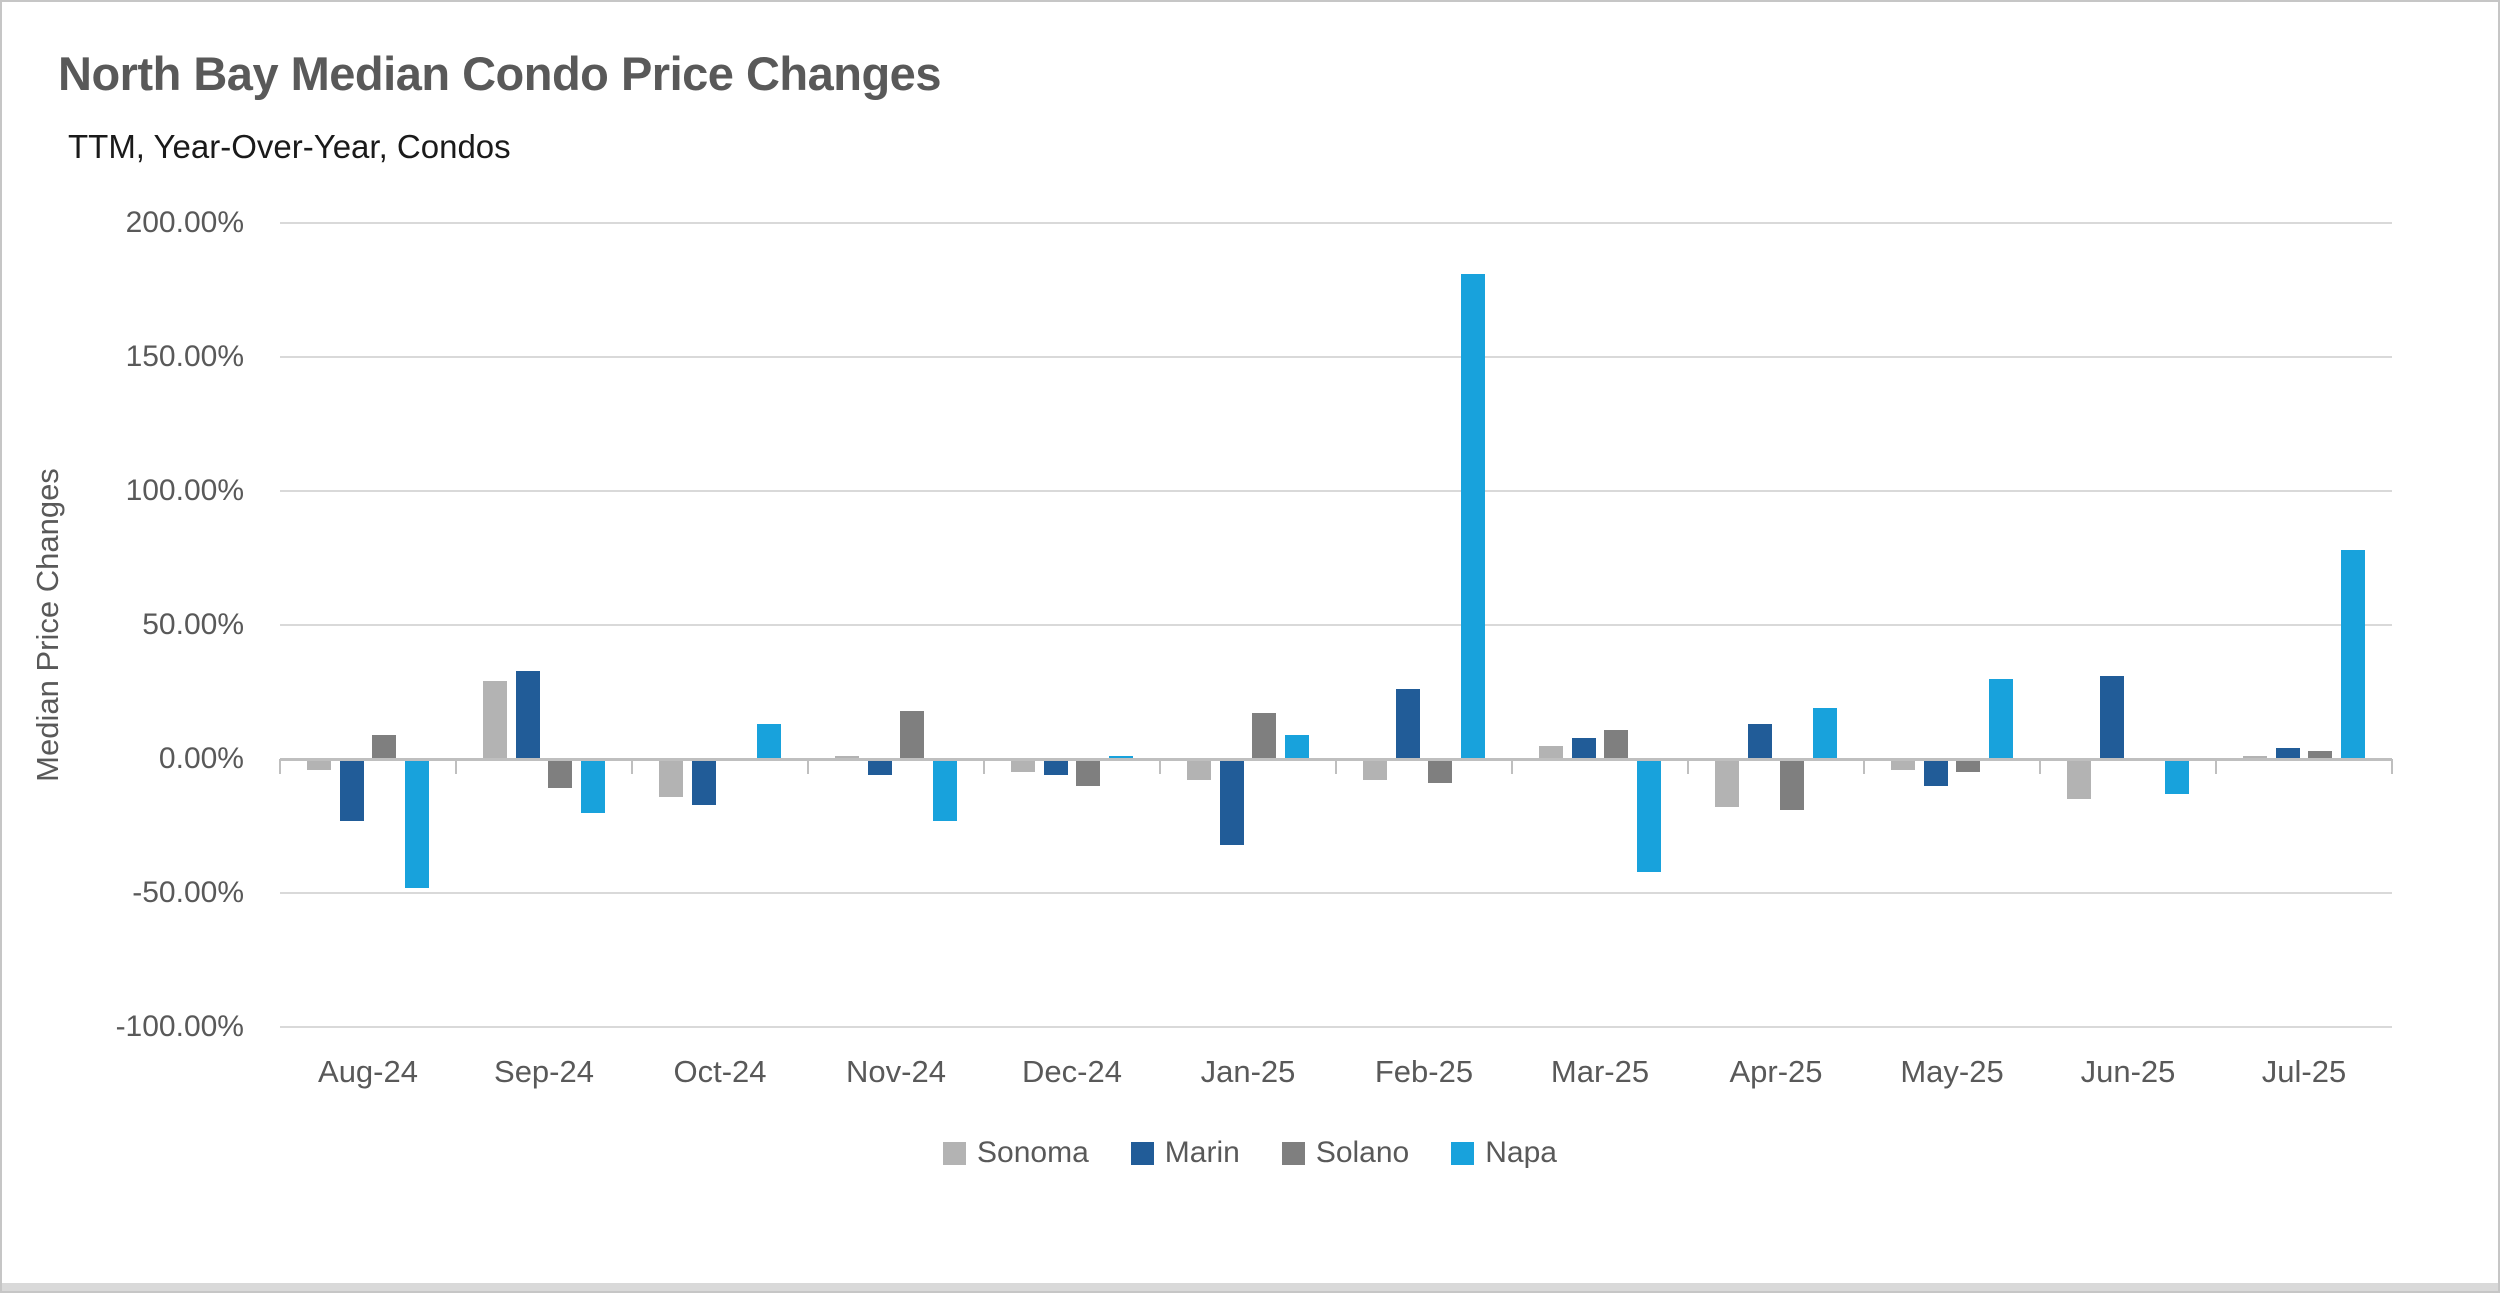 The height and width of the screenshot is (1293, 2500). I want to click on legend-item-sonoma: Sonoma, so click(1016, 1153).